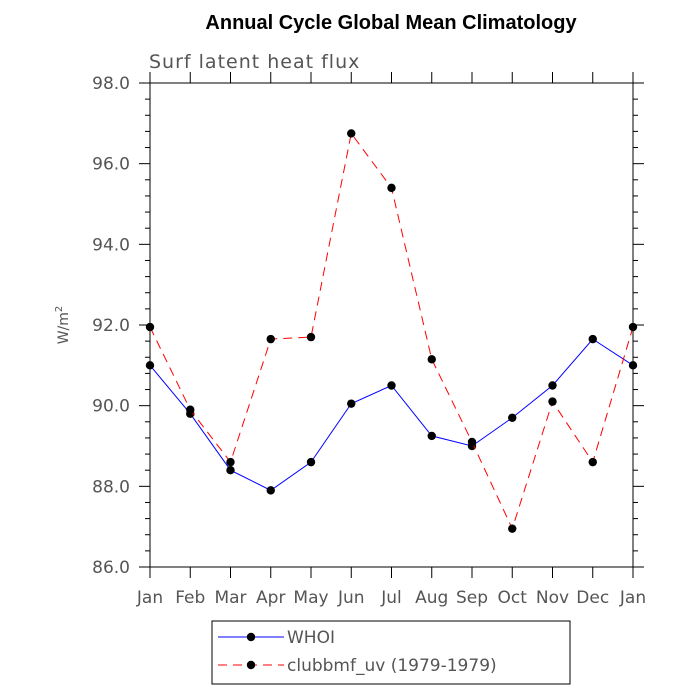 Image resolution: width=700 pixels, height=700 pixels. I want to click on y-tick-label: 98.0, so click(111, 84).